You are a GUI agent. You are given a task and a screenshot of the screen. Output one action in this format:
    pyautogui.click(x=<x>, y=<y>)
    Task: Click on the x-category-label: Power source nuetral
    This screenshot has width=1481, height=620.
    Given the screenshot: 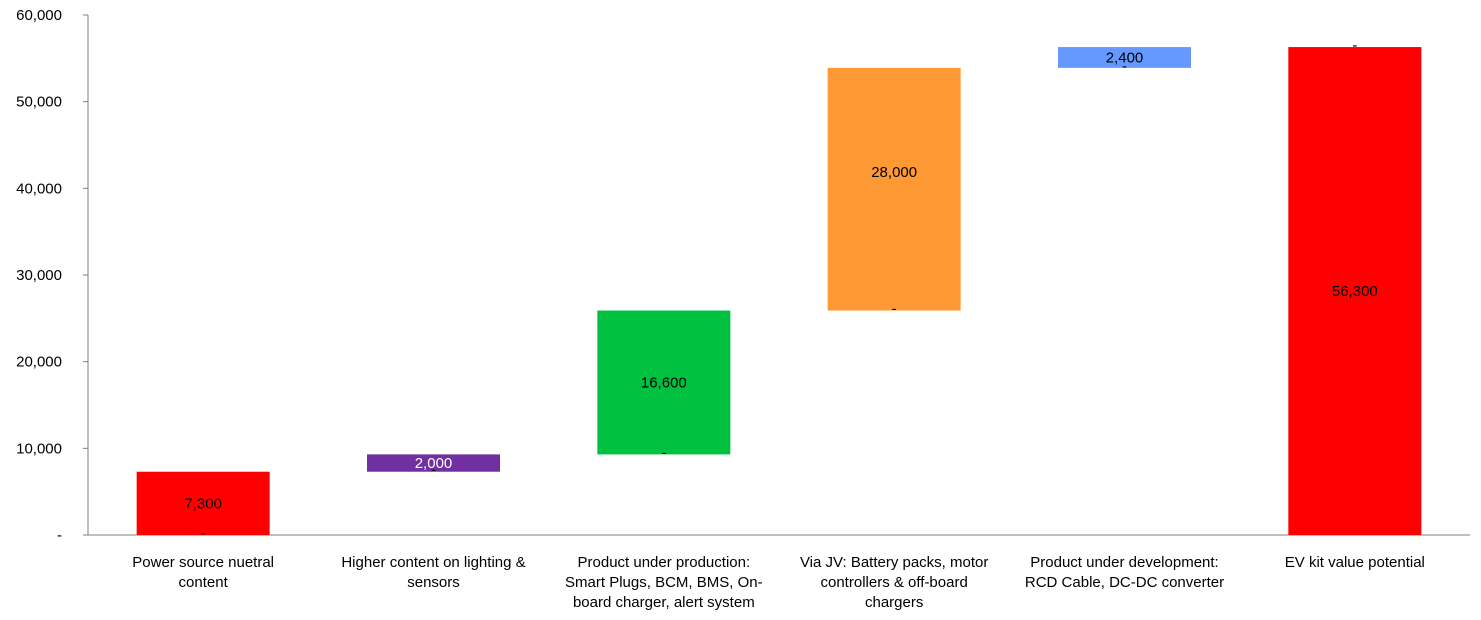 What is the action you would take?
    pyautogui.click(x=203, y=562)
    